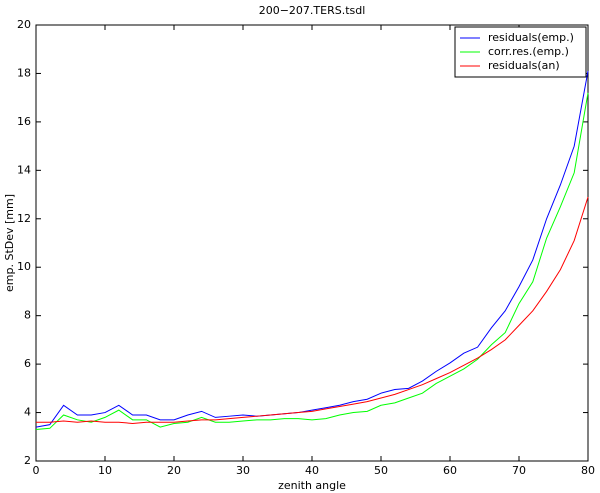  I want to click on x-tick-label: 80, so click(588, 470).